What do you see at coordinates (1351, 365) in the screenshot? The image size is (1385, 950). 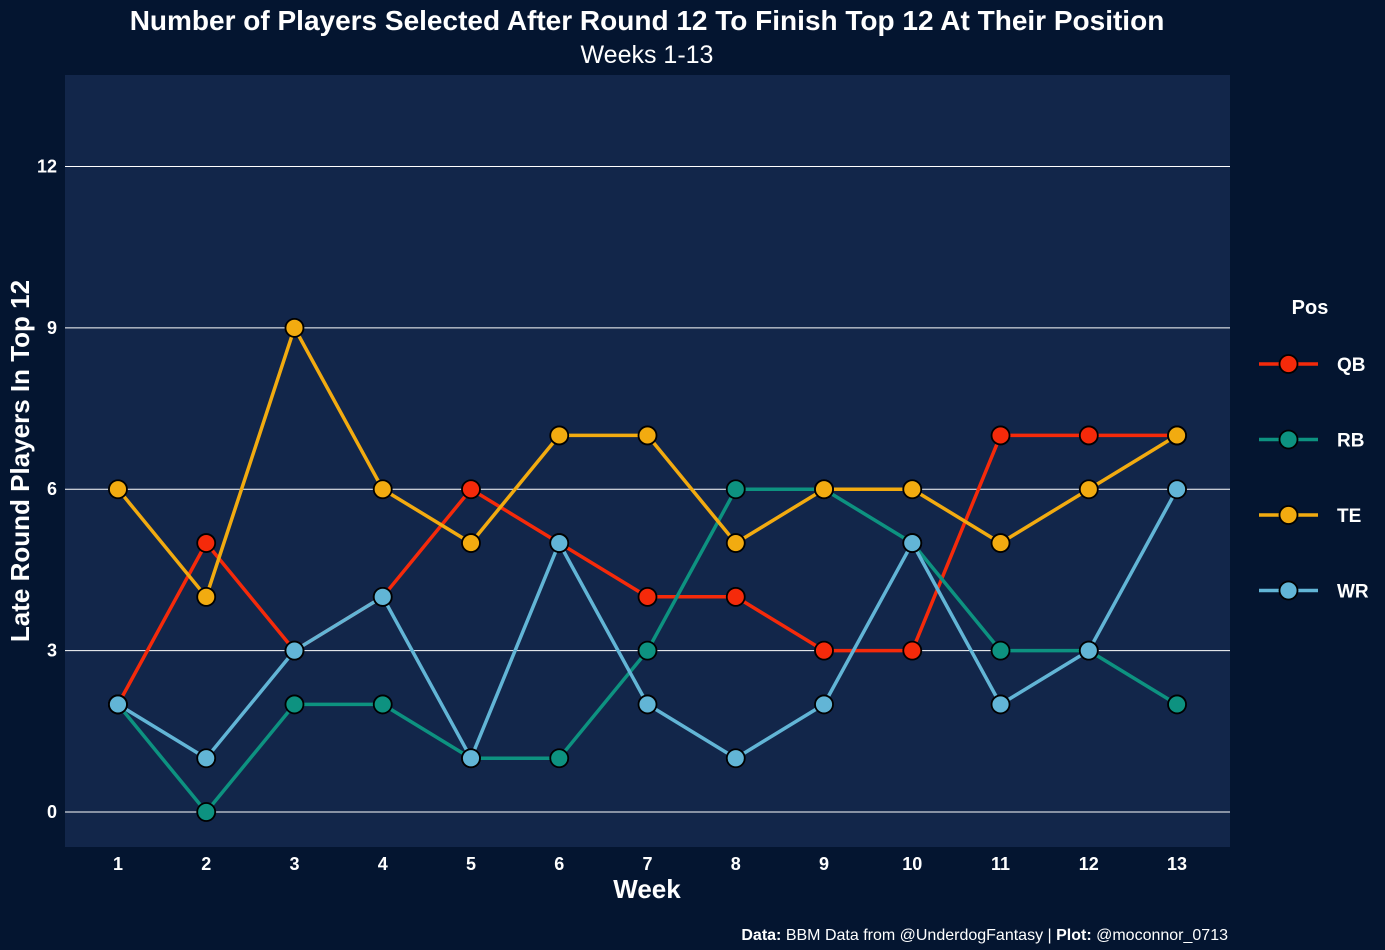 I see `legend-label: QB` at bounding box center [1351, 365].